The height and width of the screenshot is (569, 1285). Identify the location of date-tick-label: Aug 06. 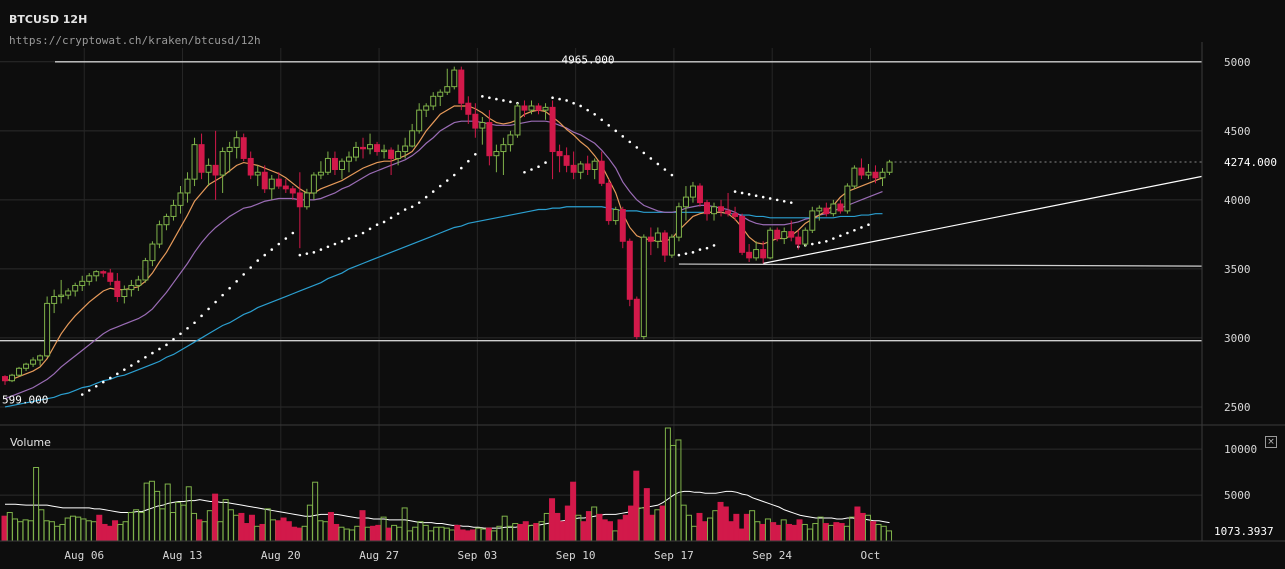
(84, 555).